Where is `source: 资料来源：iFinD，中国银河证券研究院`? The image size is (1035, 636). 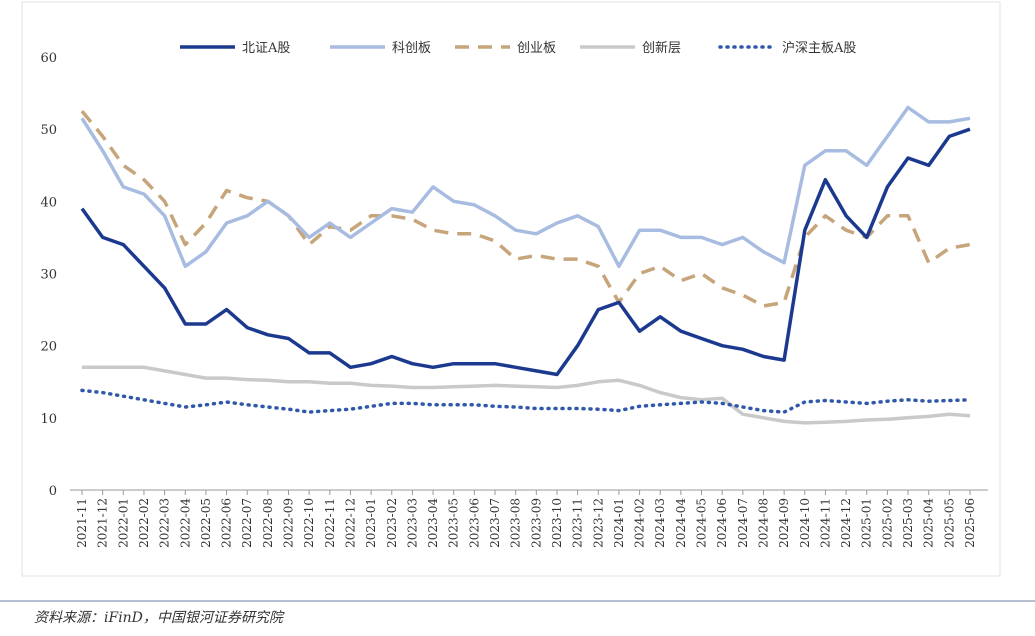
source: 资料来源：iFinD，中国银河证券研究院 is located at coordinates (159, 618).